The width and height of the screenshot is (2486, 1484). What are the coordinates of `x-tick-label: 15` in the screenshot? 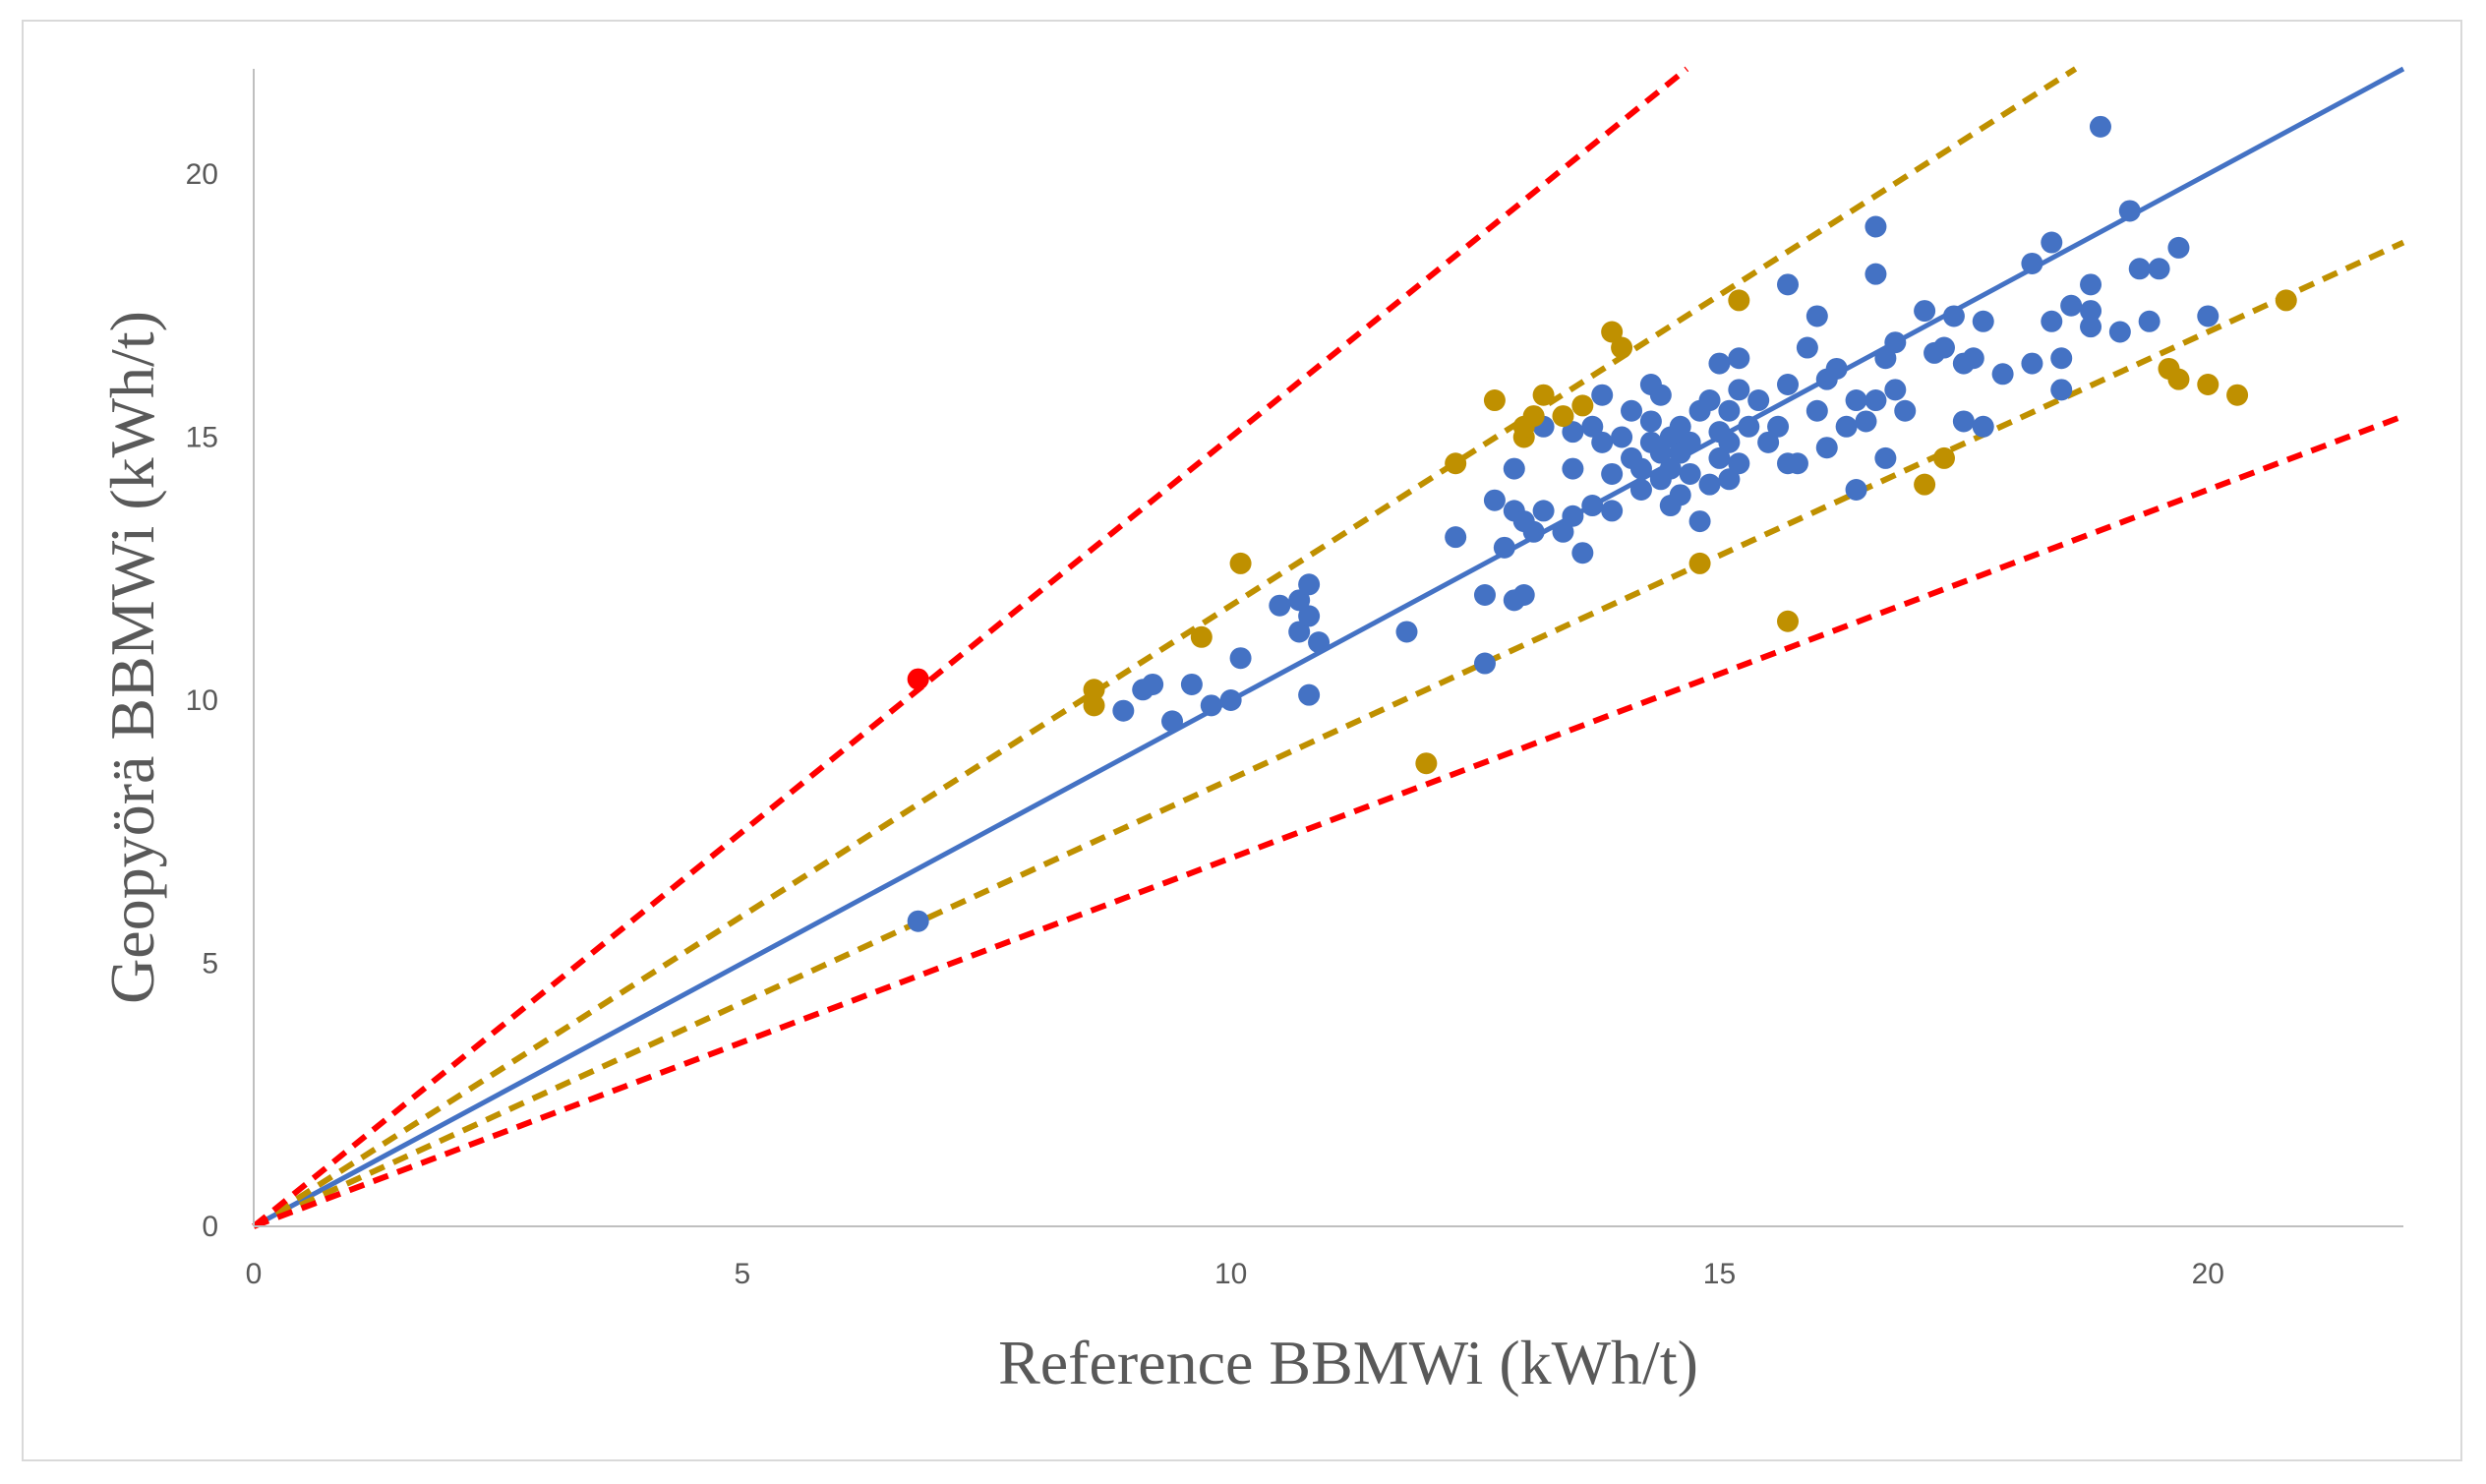 It's located at (1719, 1274).